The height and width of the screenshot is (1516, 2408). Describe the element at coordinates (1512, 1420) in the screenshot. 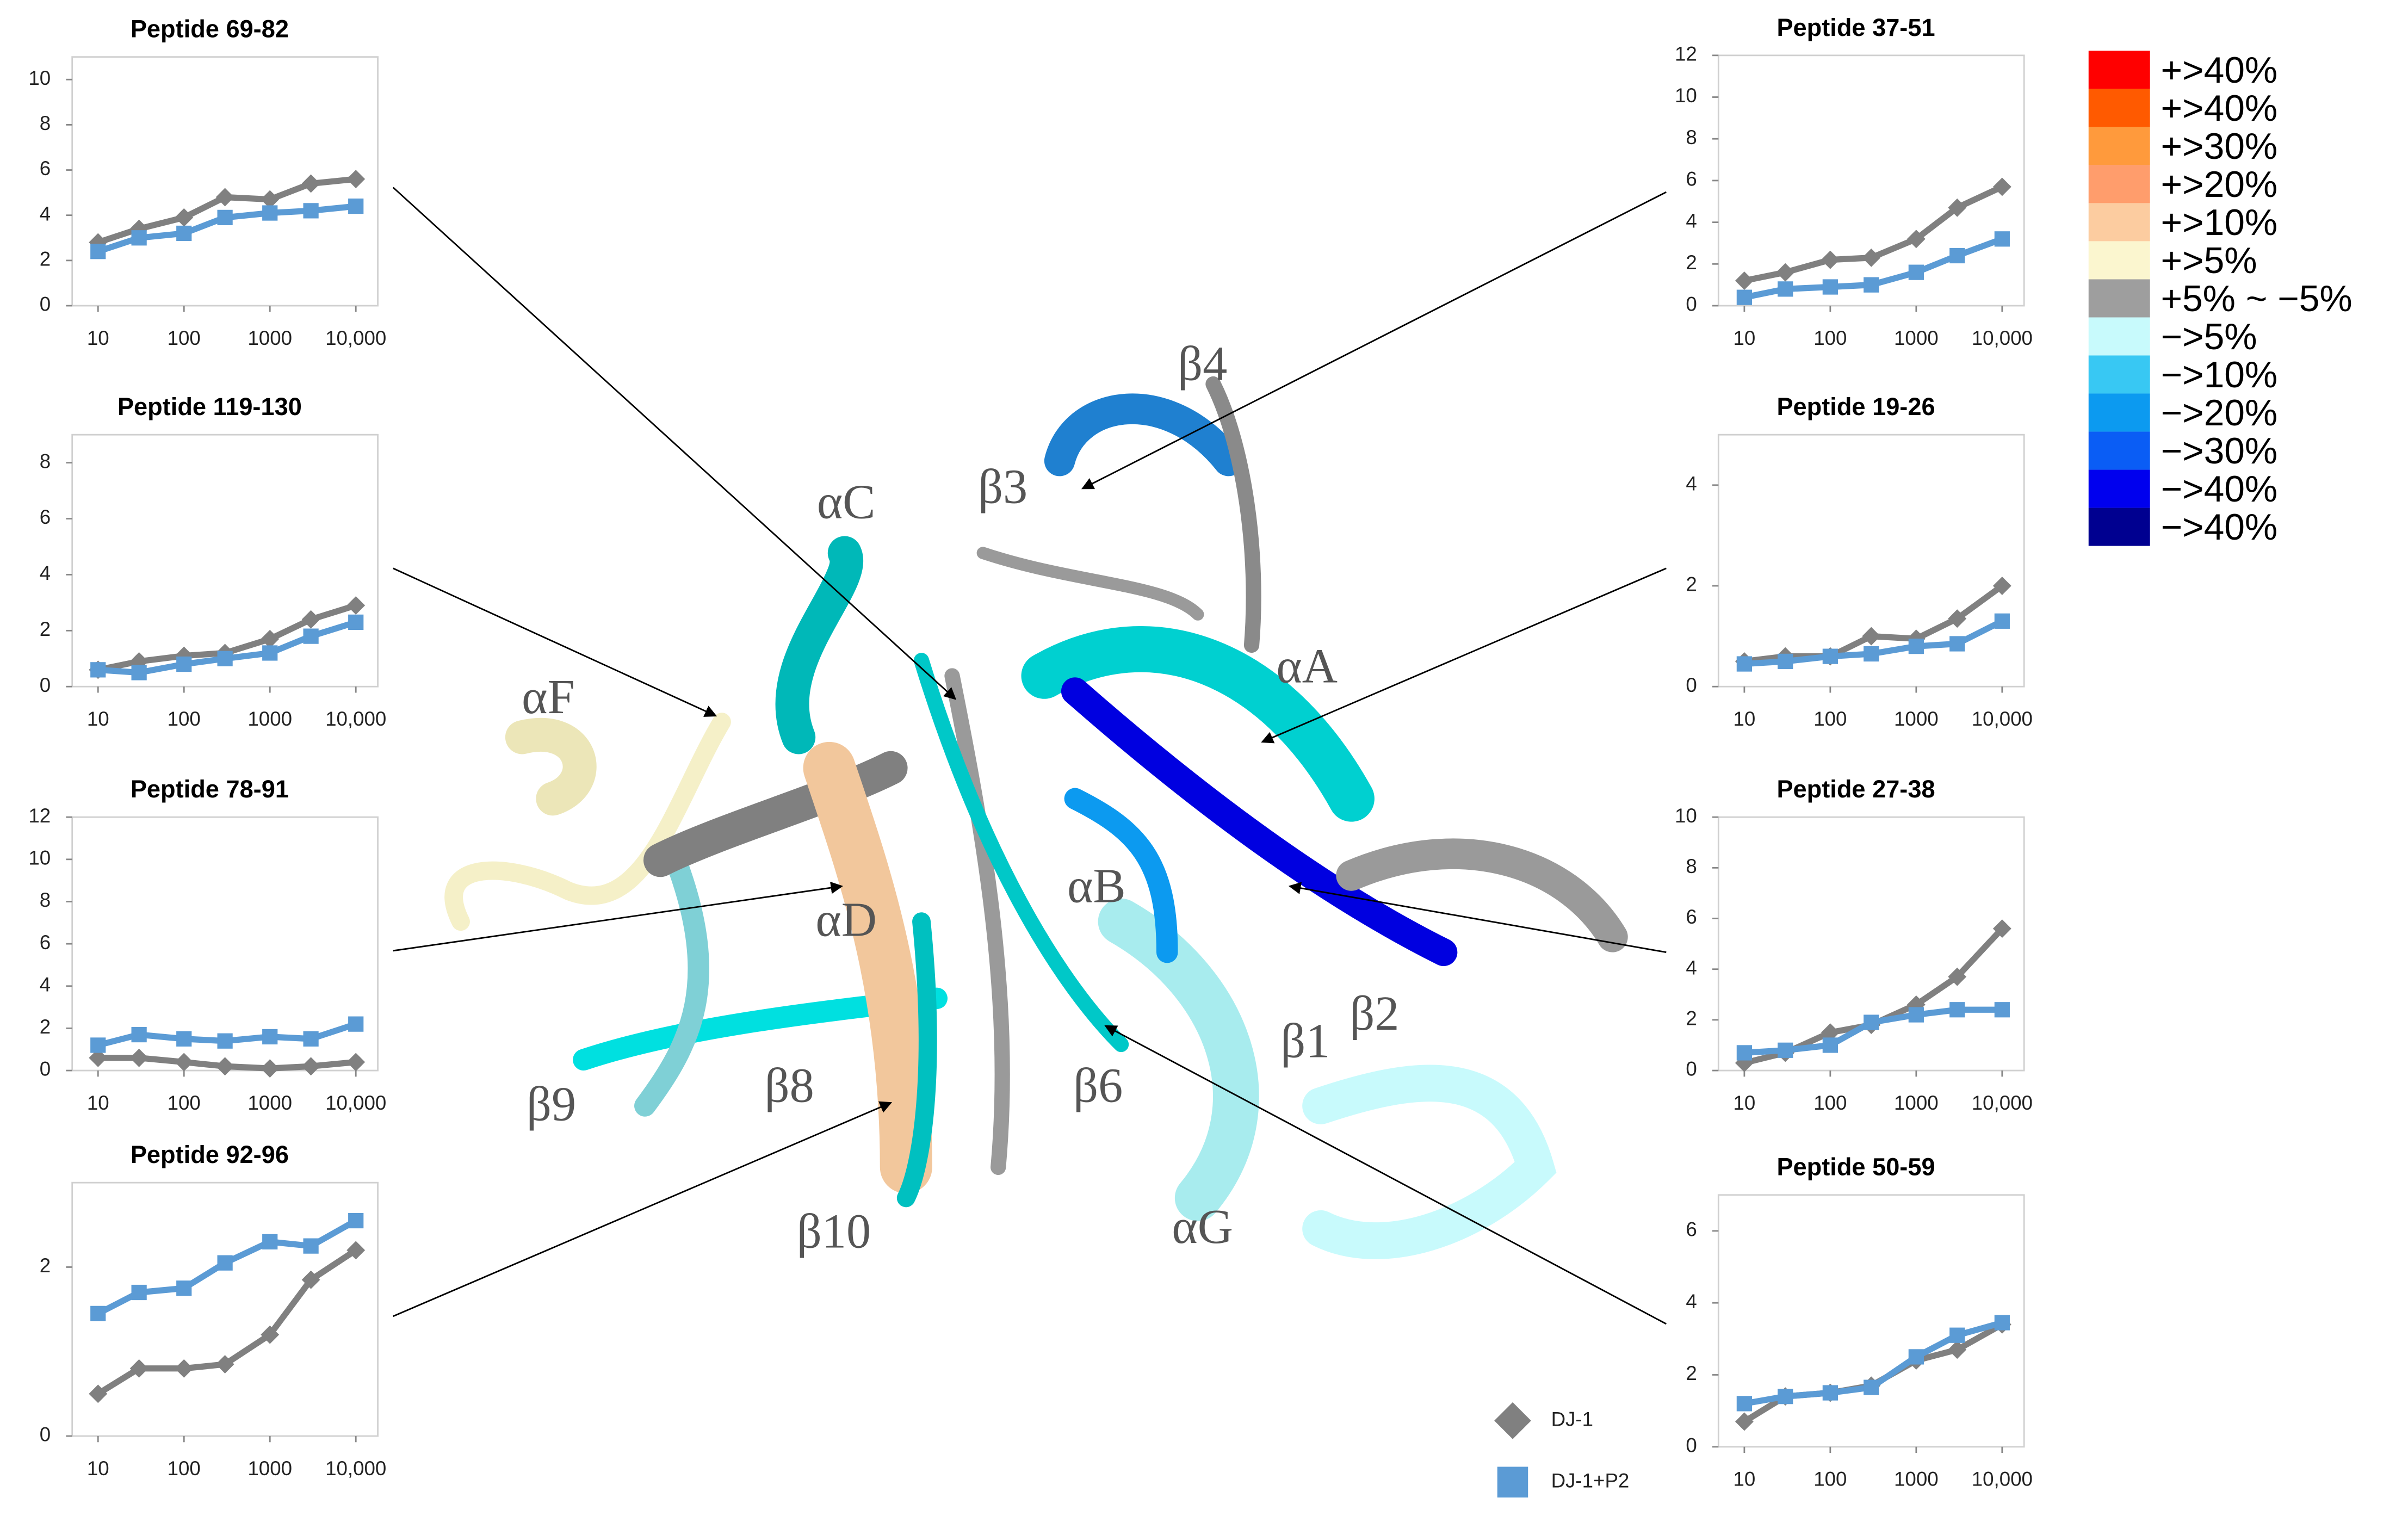

I see `legend-swatch` at that location.